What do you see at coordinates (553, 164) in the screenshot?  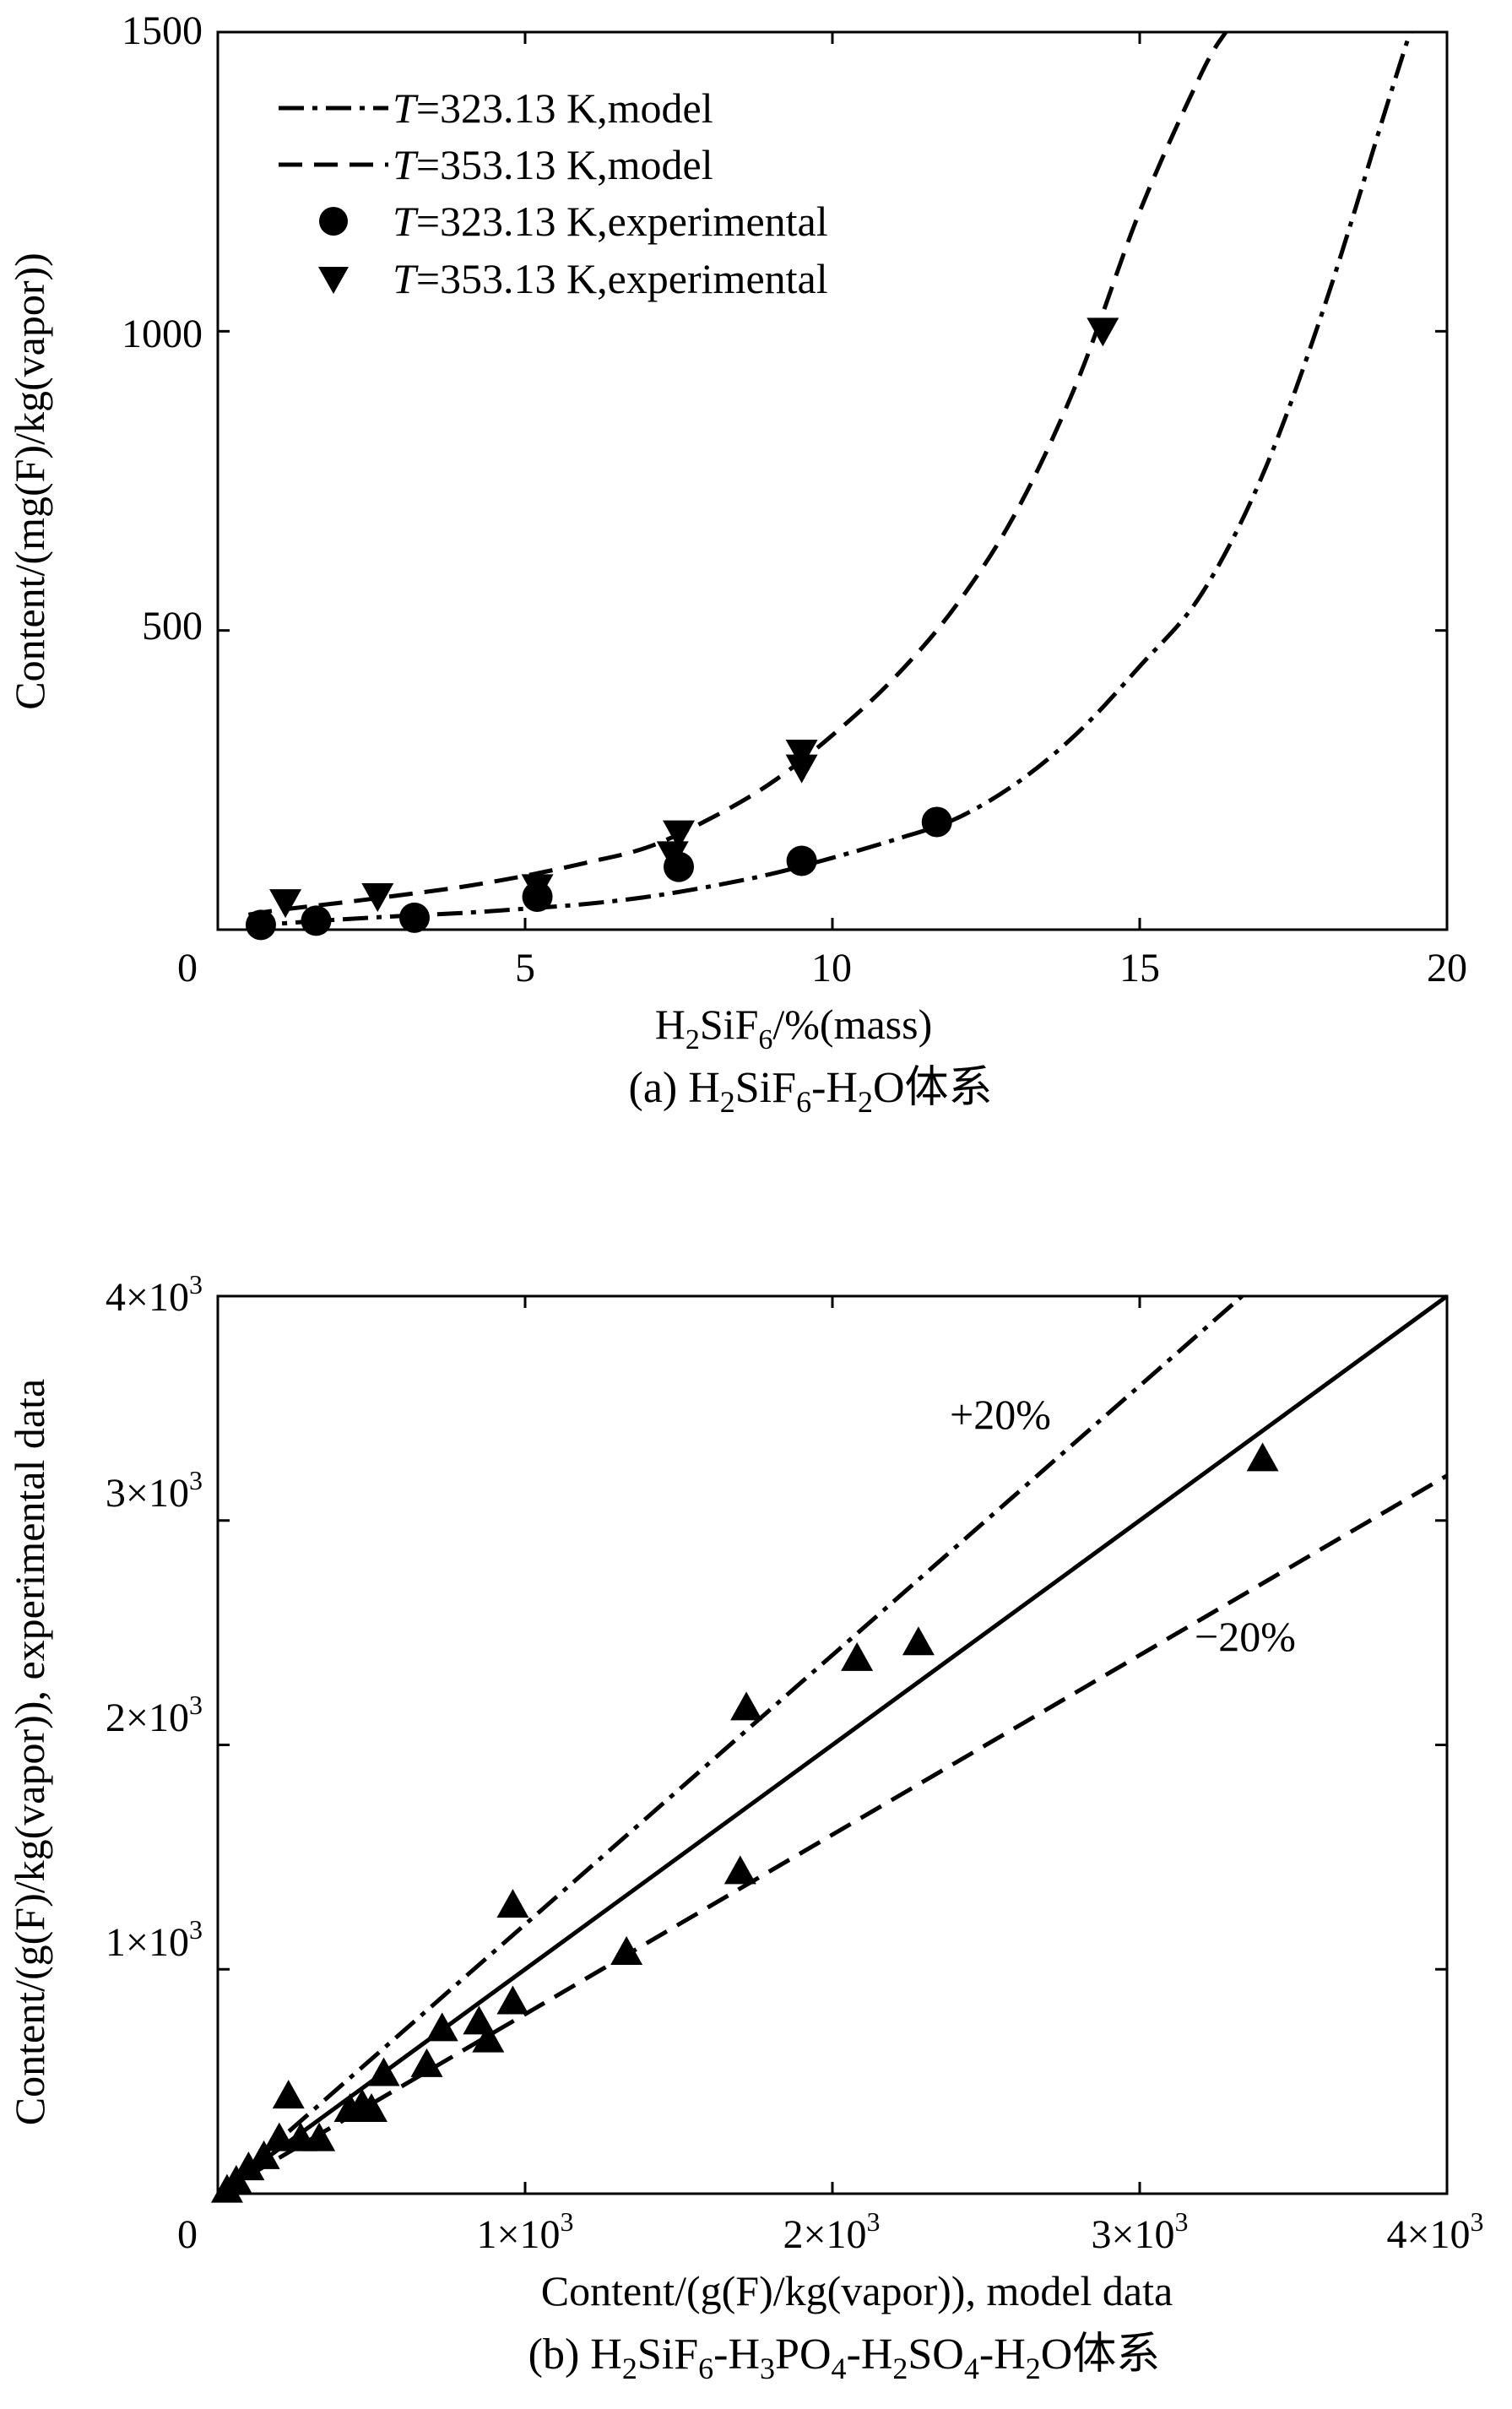 I see `legend-entry-2: T=353.13 K,model` at bounding box center [553, 164].